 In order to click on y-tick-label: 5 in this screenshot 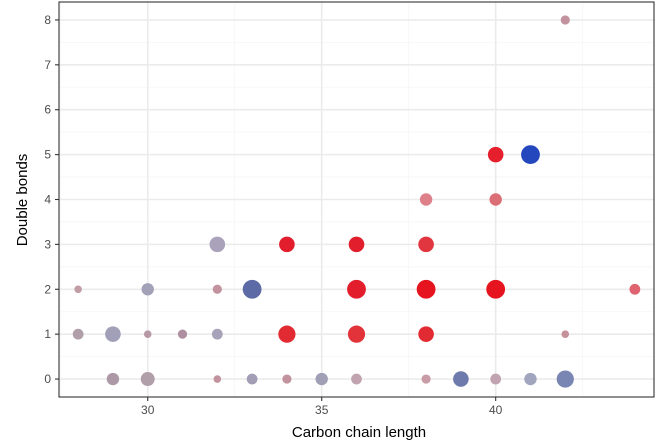, I will do `click(47, 155)`.